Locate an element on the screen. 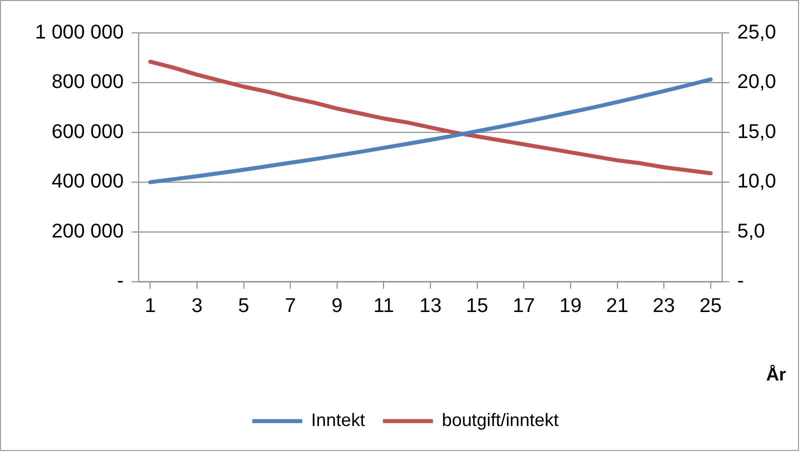  x-tick-label: 23 is located at coordinates (663, 306).